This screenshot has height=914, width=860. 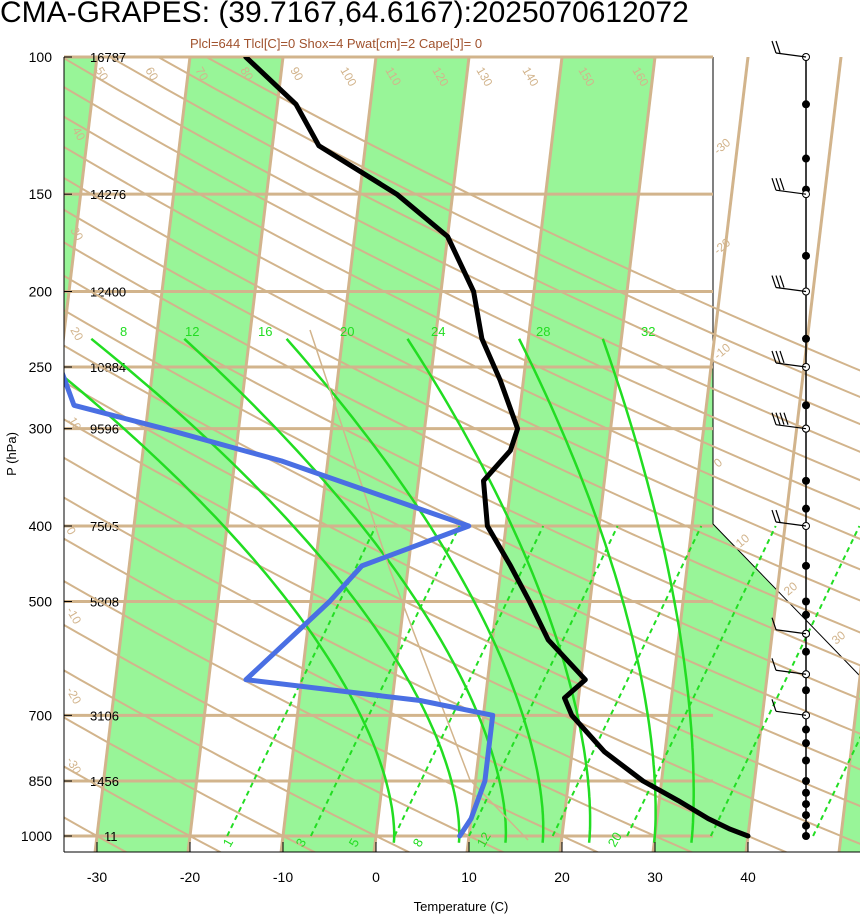 I want to click on moist-adiabat-label: 16, so click(x=265, y=331).